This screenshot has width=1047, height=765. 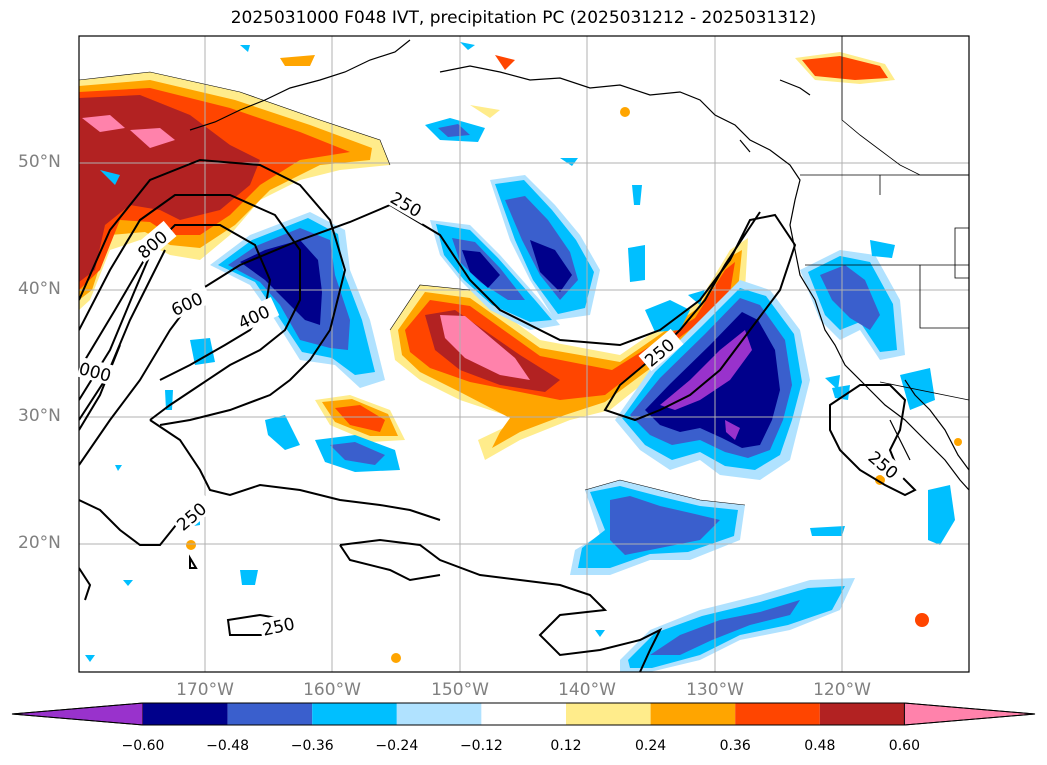 What do you see at coordinates (587, 690) in the screenshot?
I see `lon-label: 140°W` at bounding box center [587, 690].